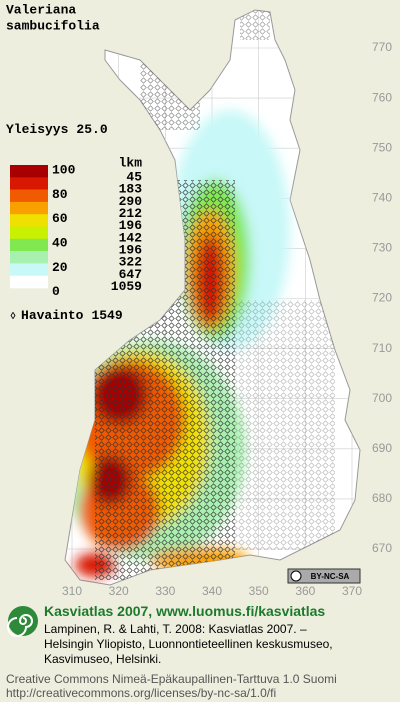  What do you see at coordinates (382, 448) in the screenshot?
I see `y-tick-label: 690` at bounding box center [382, 448].